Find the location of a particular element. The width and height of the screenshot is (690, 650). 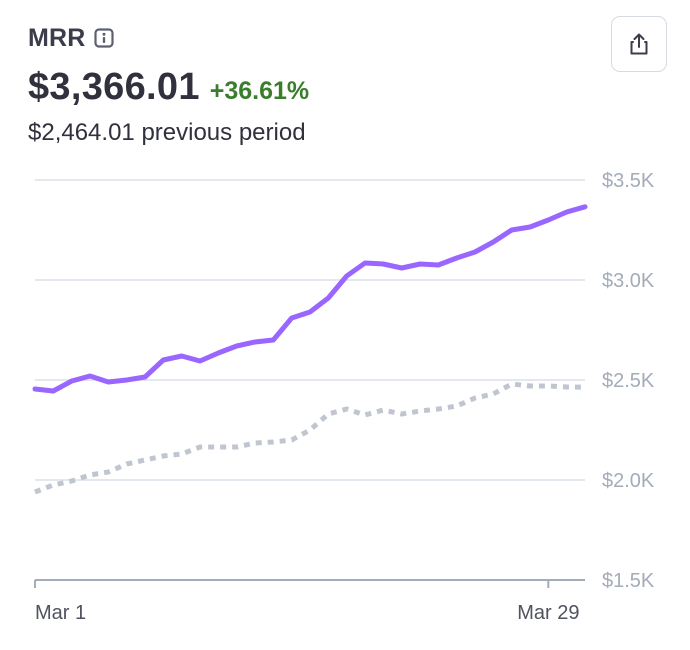

y-tick-label: $3.5K is located at coordinates (628, 181).